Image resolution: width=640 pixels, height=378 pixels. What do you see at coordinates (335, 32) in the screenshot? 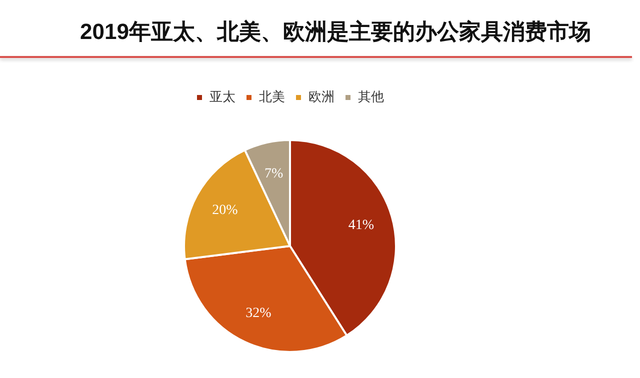
I see `chart-title: 2019年亚太、北美、欧洲是主要的办公家具消费市场` at bounding box center [335, 32].